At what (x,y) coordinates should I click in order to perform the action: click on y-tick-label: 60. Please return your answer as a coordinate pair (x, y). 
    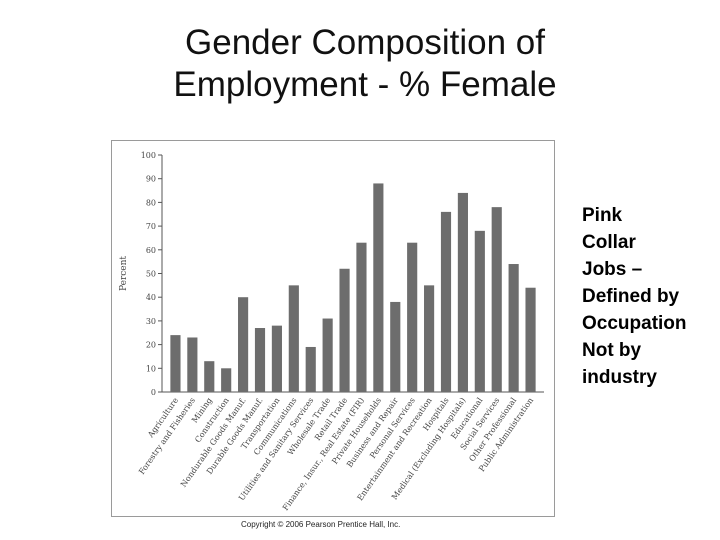
    Looking at the image, I should click on (151, 250).